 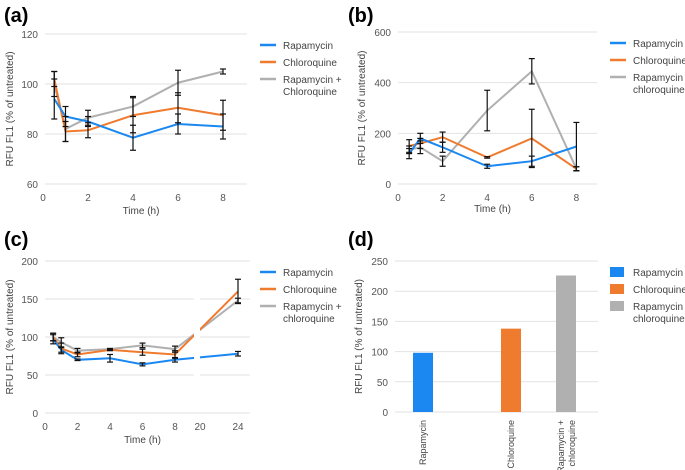 I want to click on y-tick-label: 120, so click(x=29, y=35).